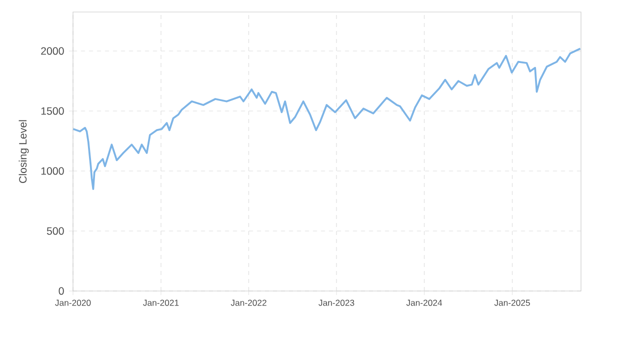  I want to click on x-tick-label: Jan-2020, so click(73, 303).